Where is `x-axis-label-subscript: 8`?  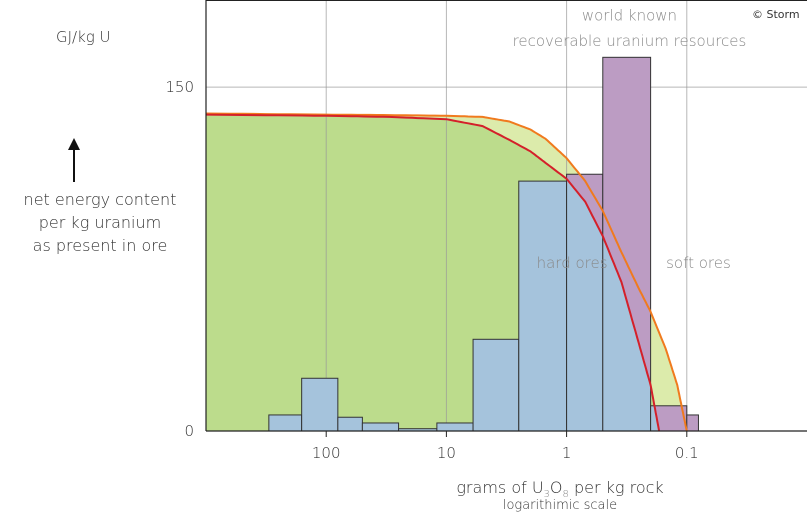
x-axis-label-subscript: 8 is located at coordinates (565, 495).